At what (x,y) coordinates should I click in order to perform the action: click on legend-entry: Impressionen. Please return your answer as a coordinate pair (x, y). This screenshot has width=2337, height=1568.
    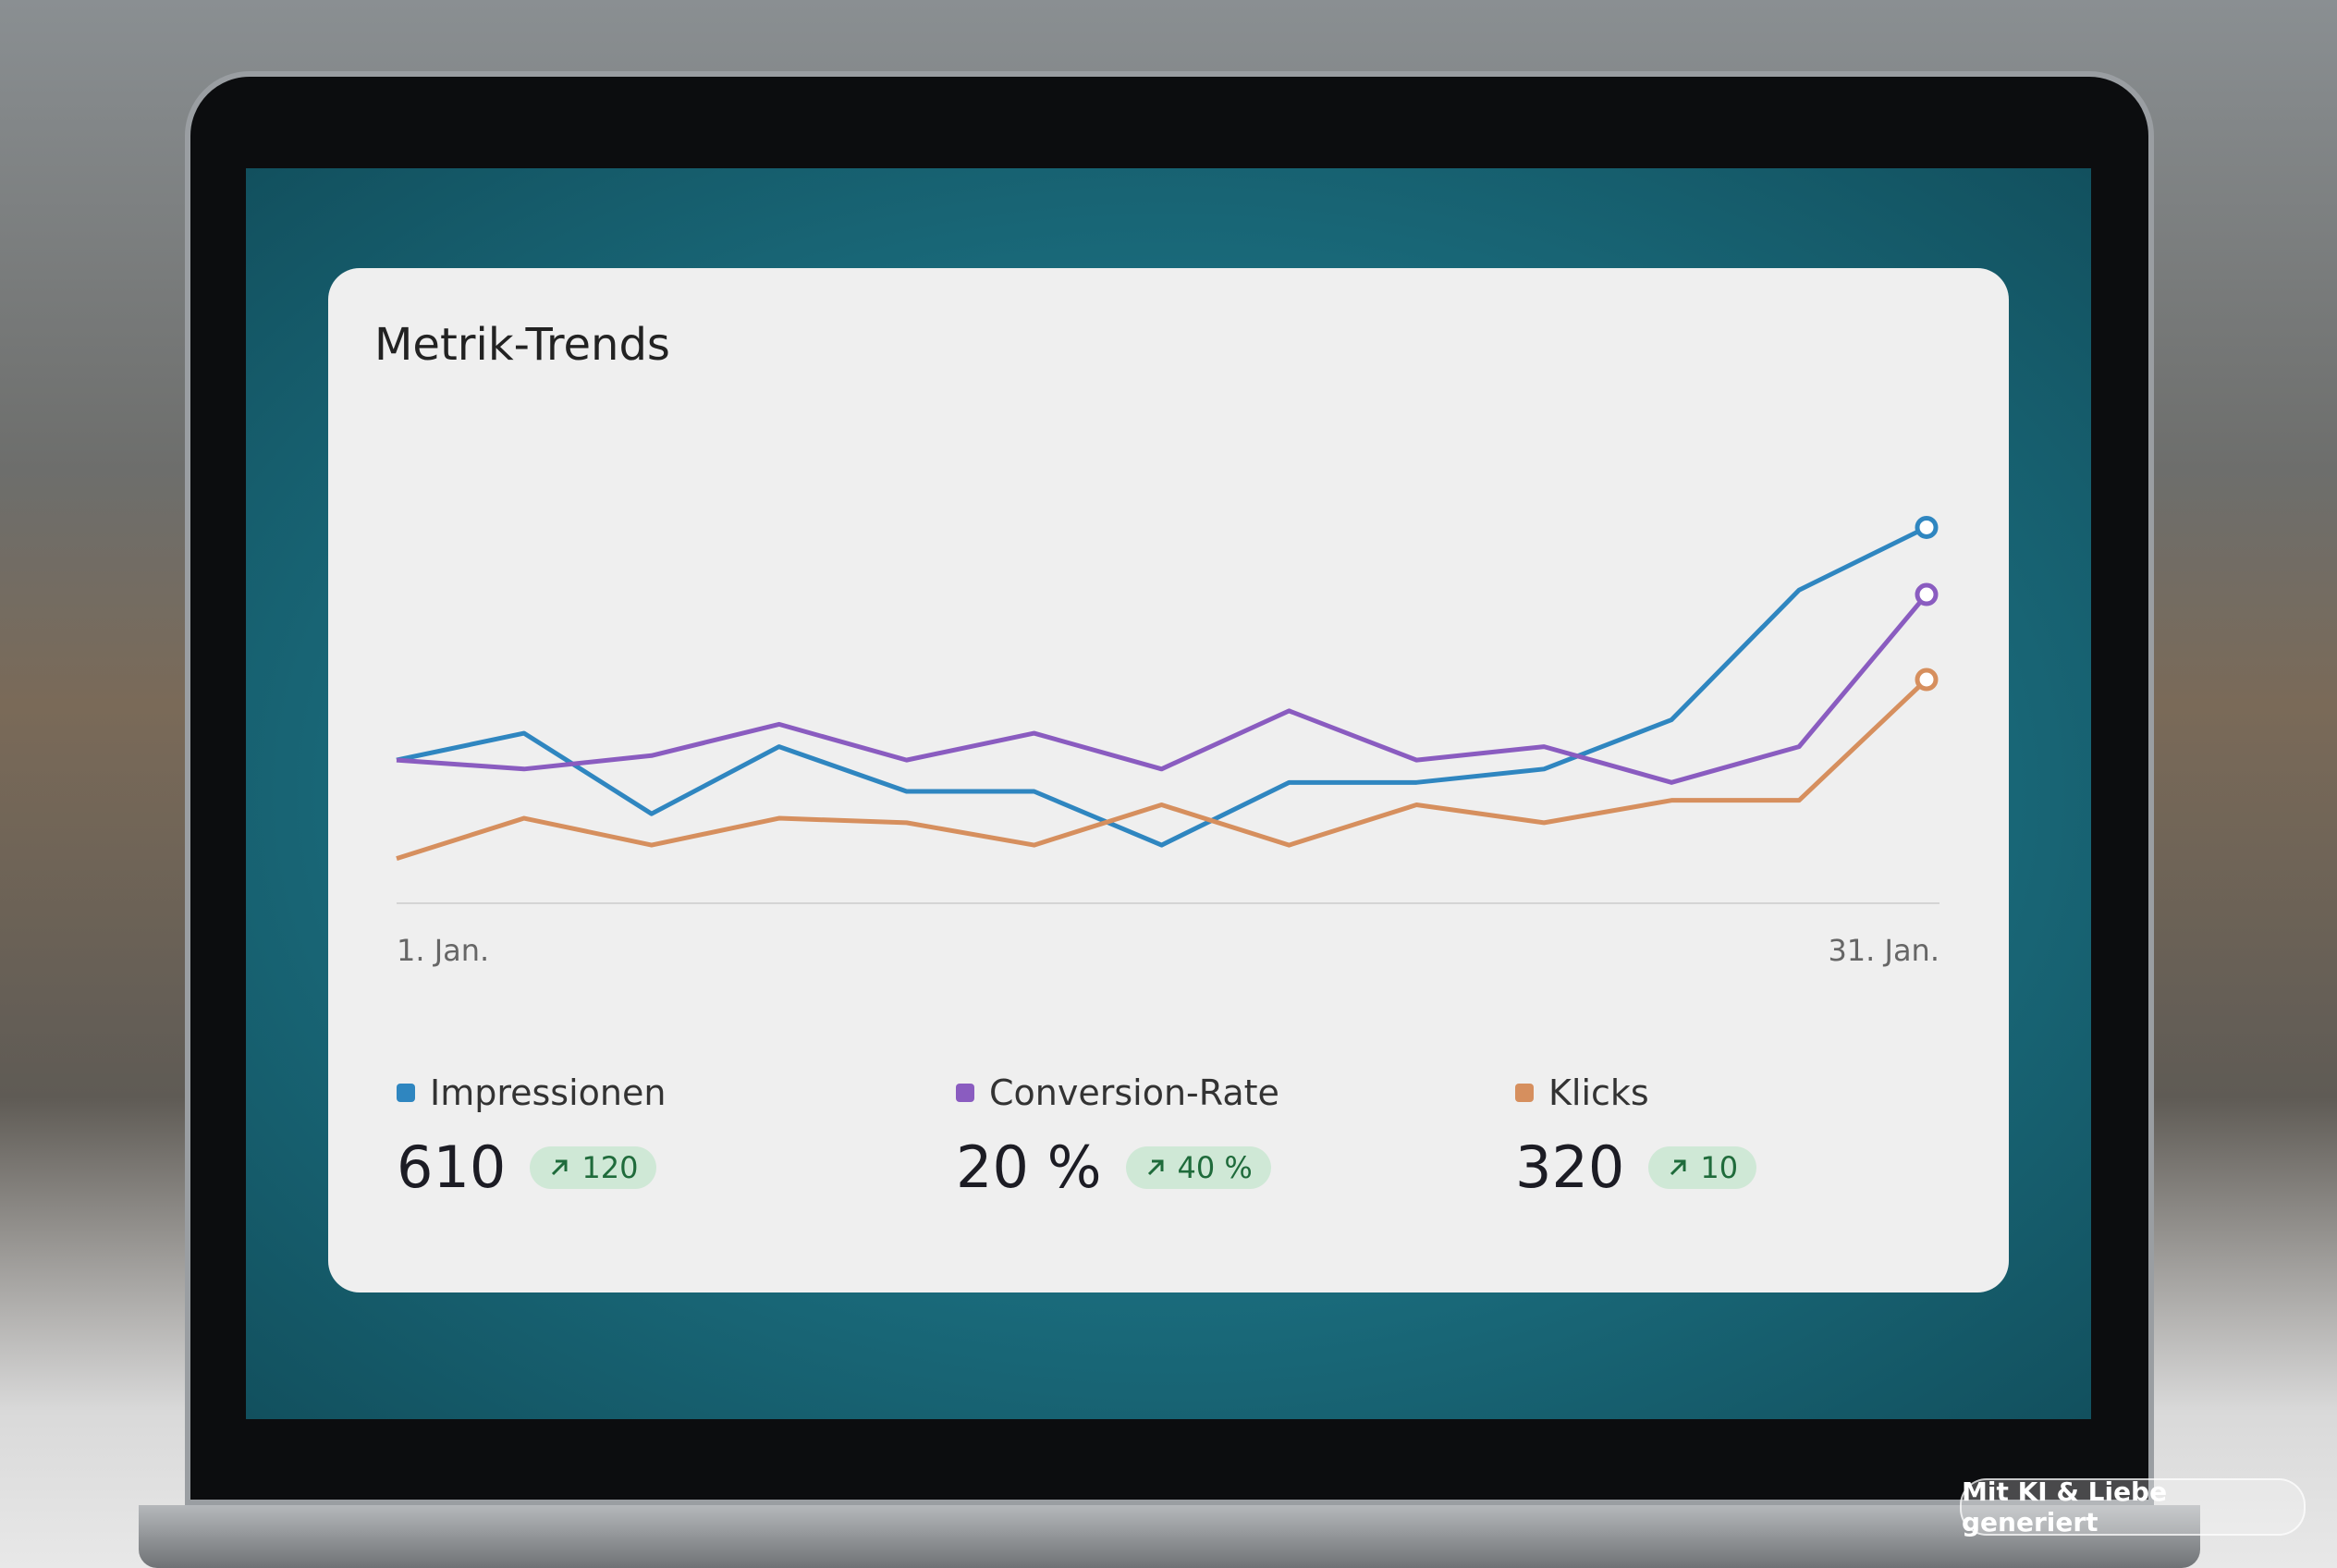
    Looking at the image, I should click on (531, 1093).